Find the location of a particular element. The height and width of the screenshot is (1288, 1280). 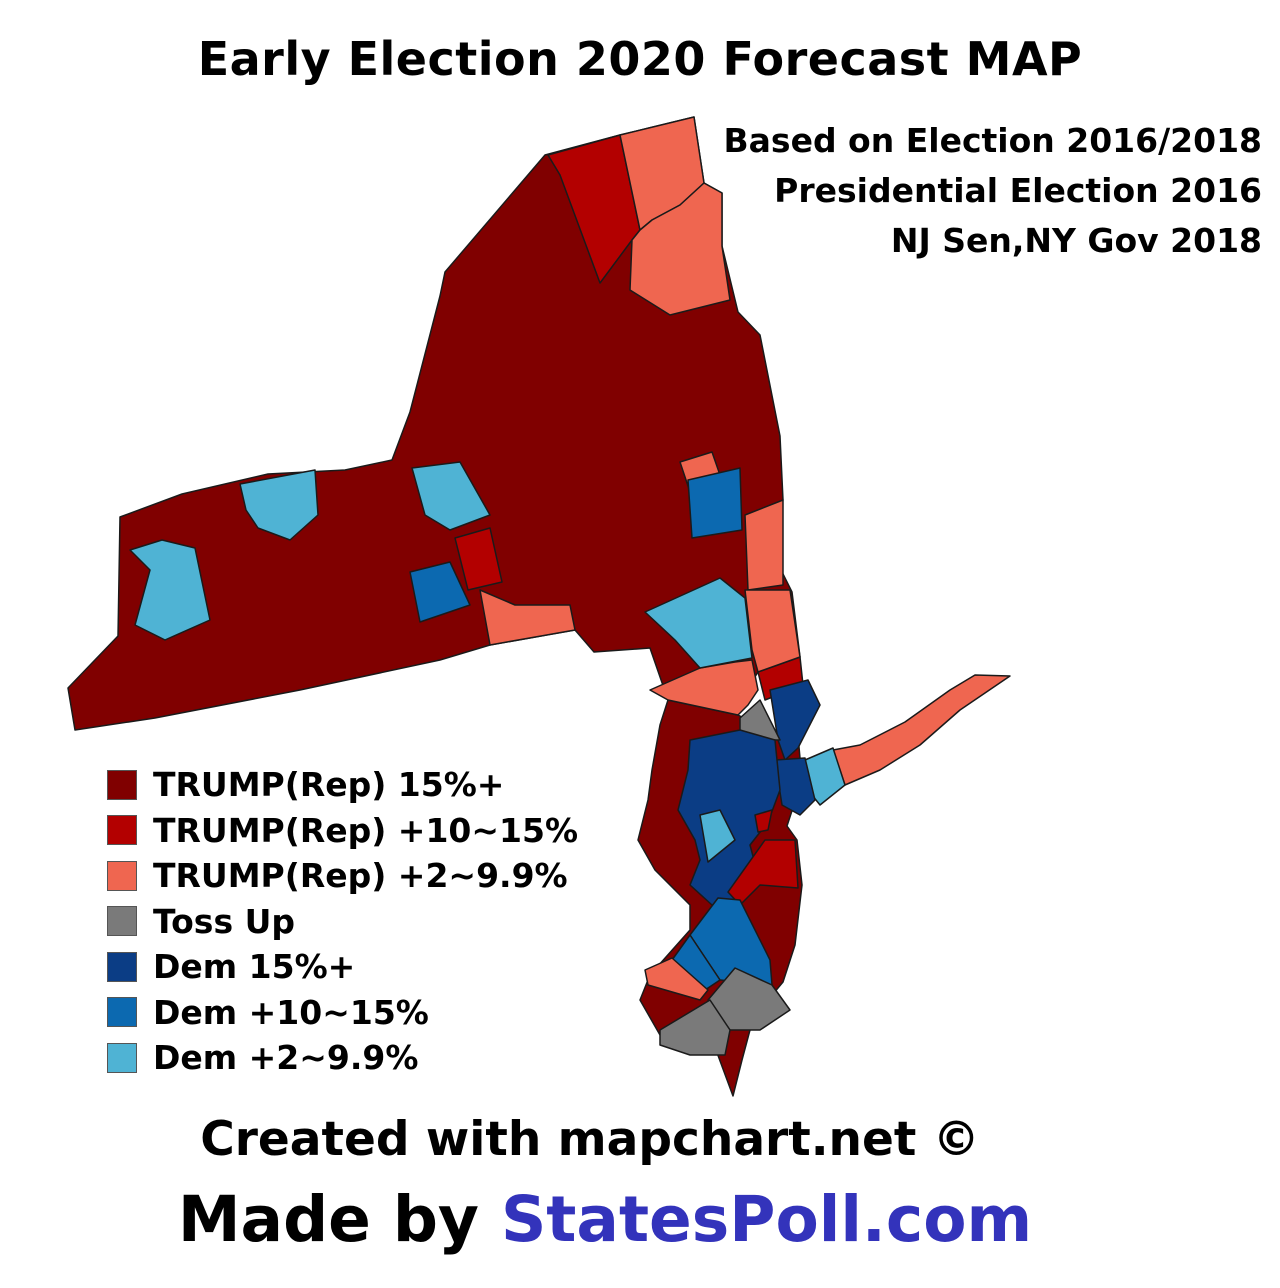

made-by-line: Made by StatesPoll.com is located at coordinates (605, 1219).